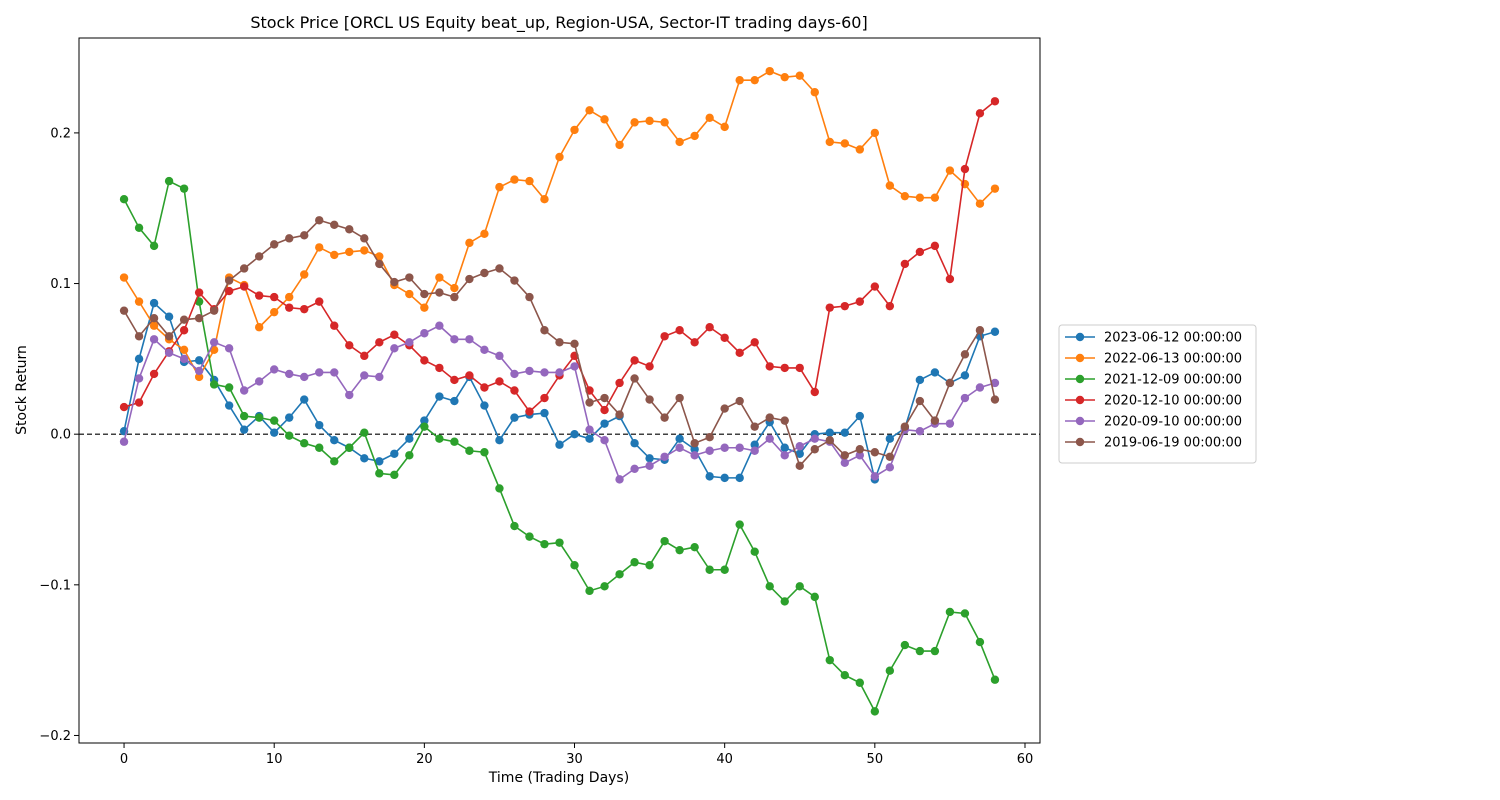 The width and height of the screenshot is (1500, 800). What do you see at coordinates (1173, 380) in the screenshot?
I see `legend-label: 2021-12-09 00:00:00` at bounding box center [1173, 380].